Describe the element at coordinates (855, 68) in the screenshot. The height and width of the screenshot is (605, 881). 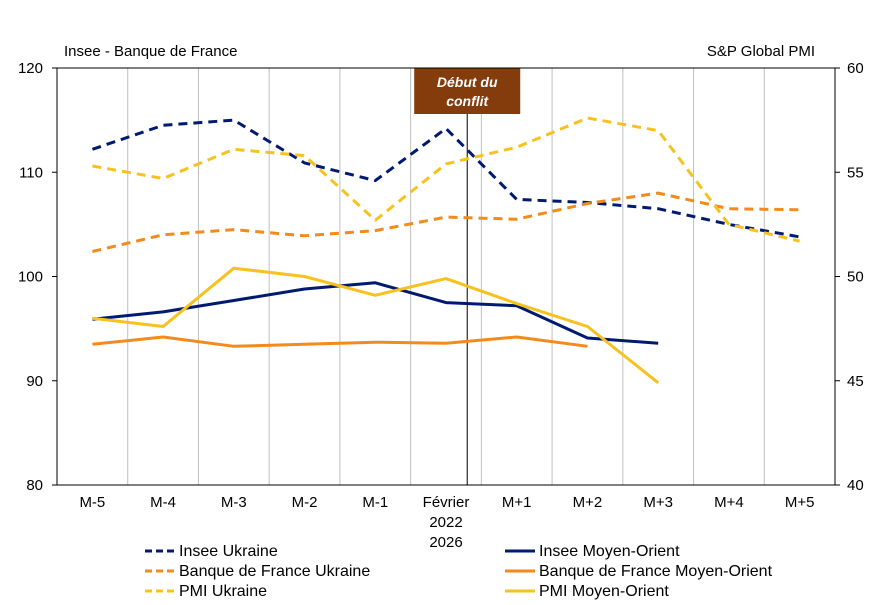
I see `right-tick-label: 60` at that location.